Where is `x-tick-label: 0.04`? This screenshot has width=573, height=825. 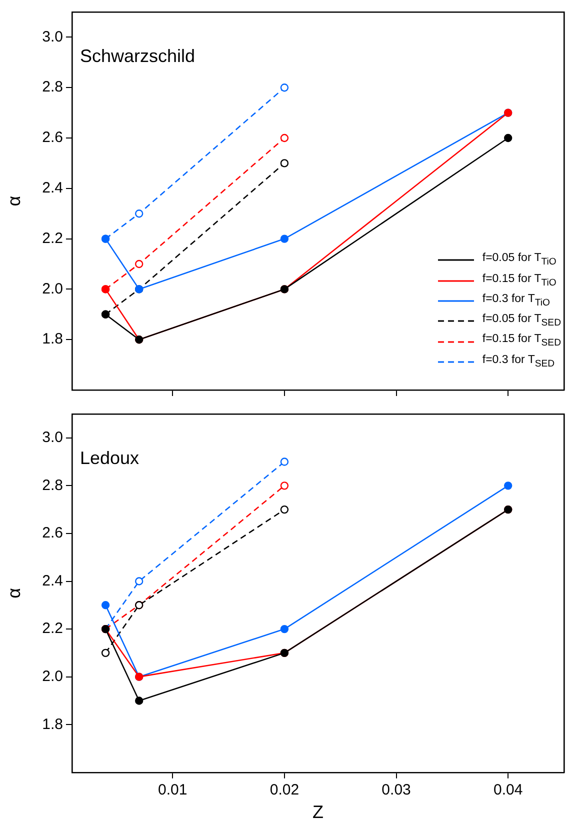
x-tick-label: 0.04 is located at coordinates (508, 790).